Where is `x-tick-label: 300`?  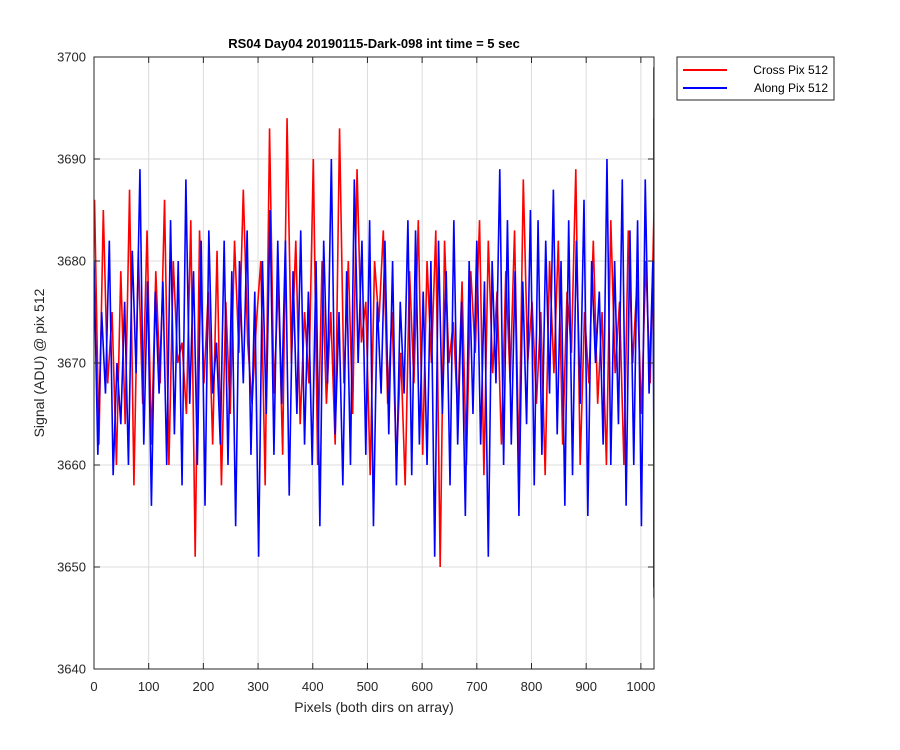 x-tick-label: 300 is located at coordinates (258, 686).